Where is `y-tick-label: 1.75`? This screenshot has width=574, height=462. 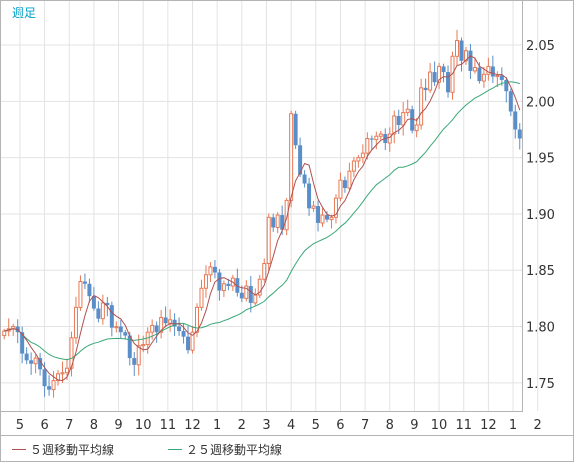 y-tick-label: 1.75 is located at coordinates (540, 384).